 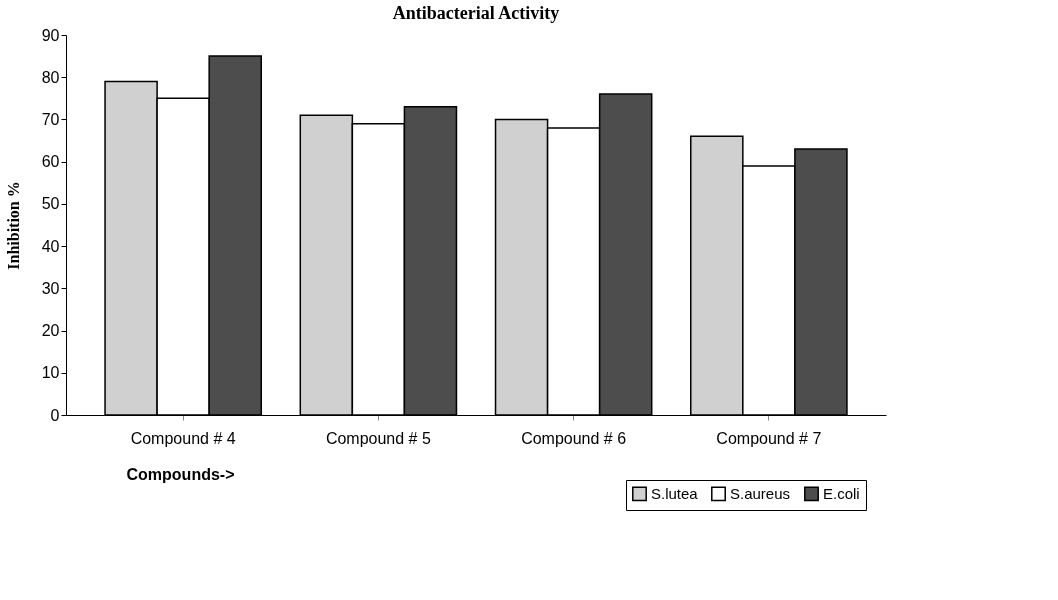 What do you see at coordinates (378, 438) in the screenshot?
I see `x-tick-label: Compound # 5` at bounding box center [378, 438].